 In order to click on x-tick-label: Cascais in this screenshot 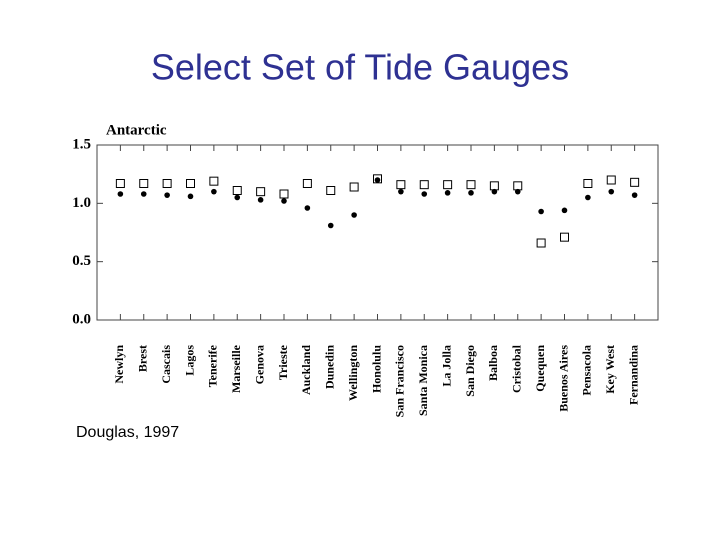, I will do `click(166, 364)`.